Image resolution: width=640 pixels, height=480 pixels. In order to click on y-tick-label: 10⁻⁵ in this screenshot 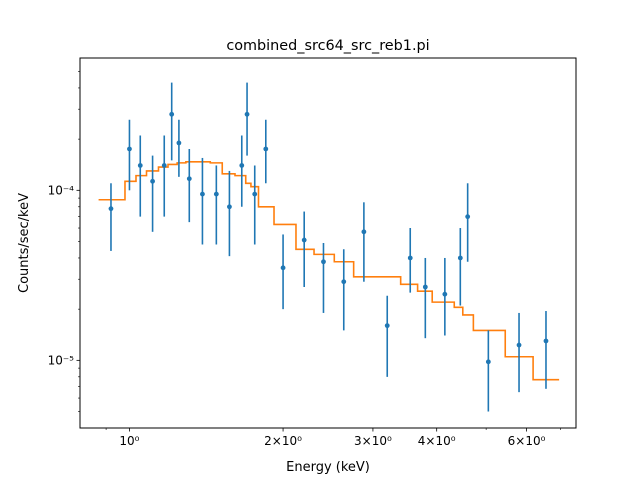, I will do `click(61, 360)`.